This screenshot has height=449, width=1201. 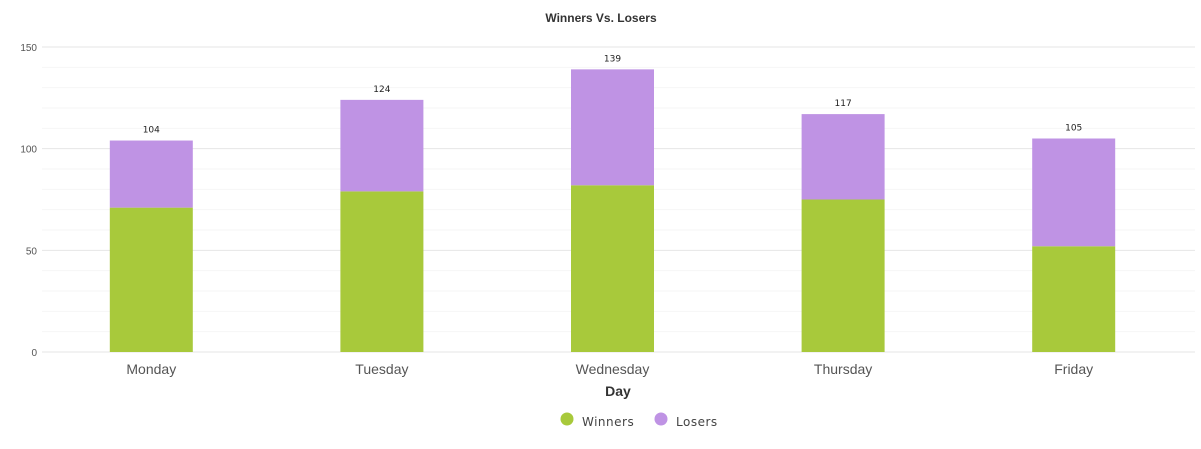 What do you see at coordinates (382, 271) in the screenshot?
I see `bar-winners-tuesday` at bounding box center [382, 271].